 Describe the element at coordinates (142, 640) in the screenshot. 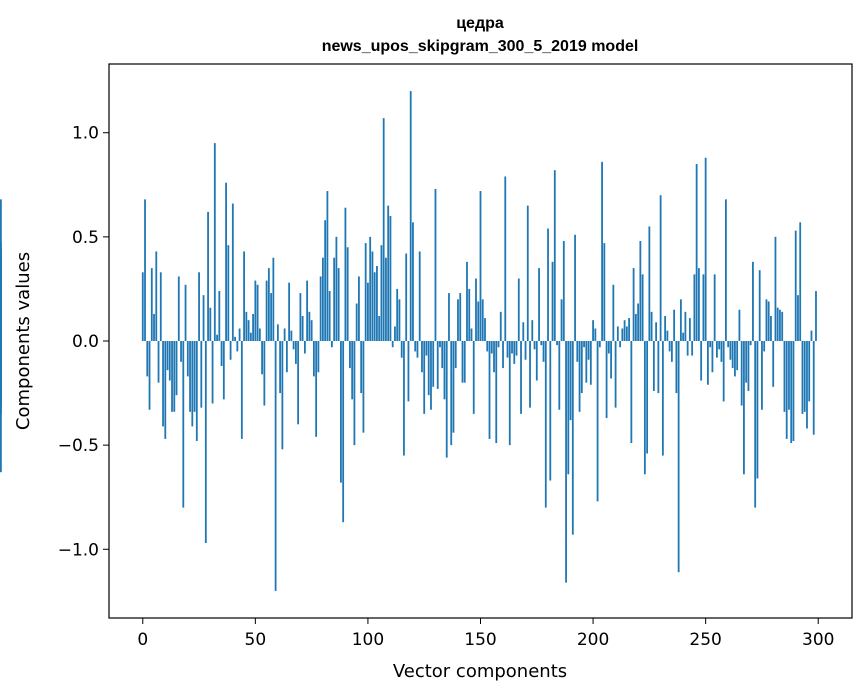

I see `x-tick-label: 0` at that location.